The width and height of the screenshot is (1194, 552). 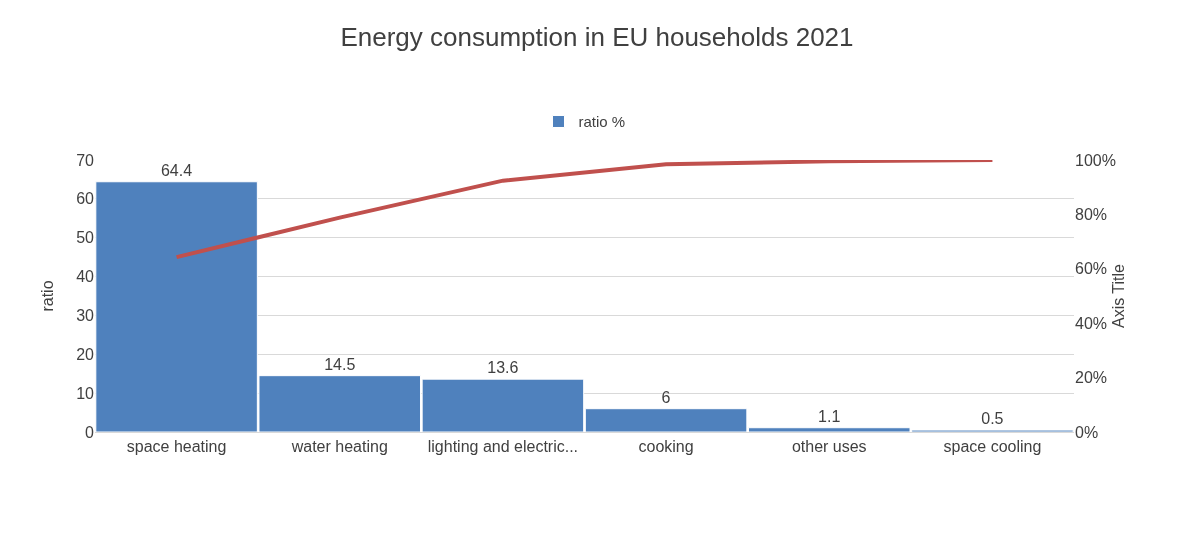 I want to click on x-tick-label: other uses, so click(x=829, y=447).